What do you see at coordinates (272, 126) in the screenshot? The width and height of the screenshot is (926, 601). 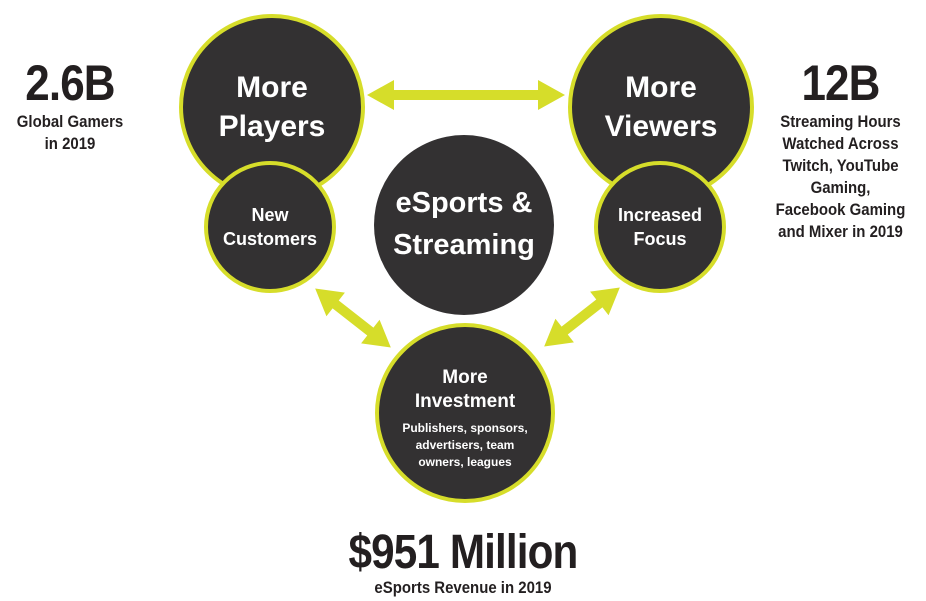 I see `players-line2: Players` at bounding box center [272, 126].